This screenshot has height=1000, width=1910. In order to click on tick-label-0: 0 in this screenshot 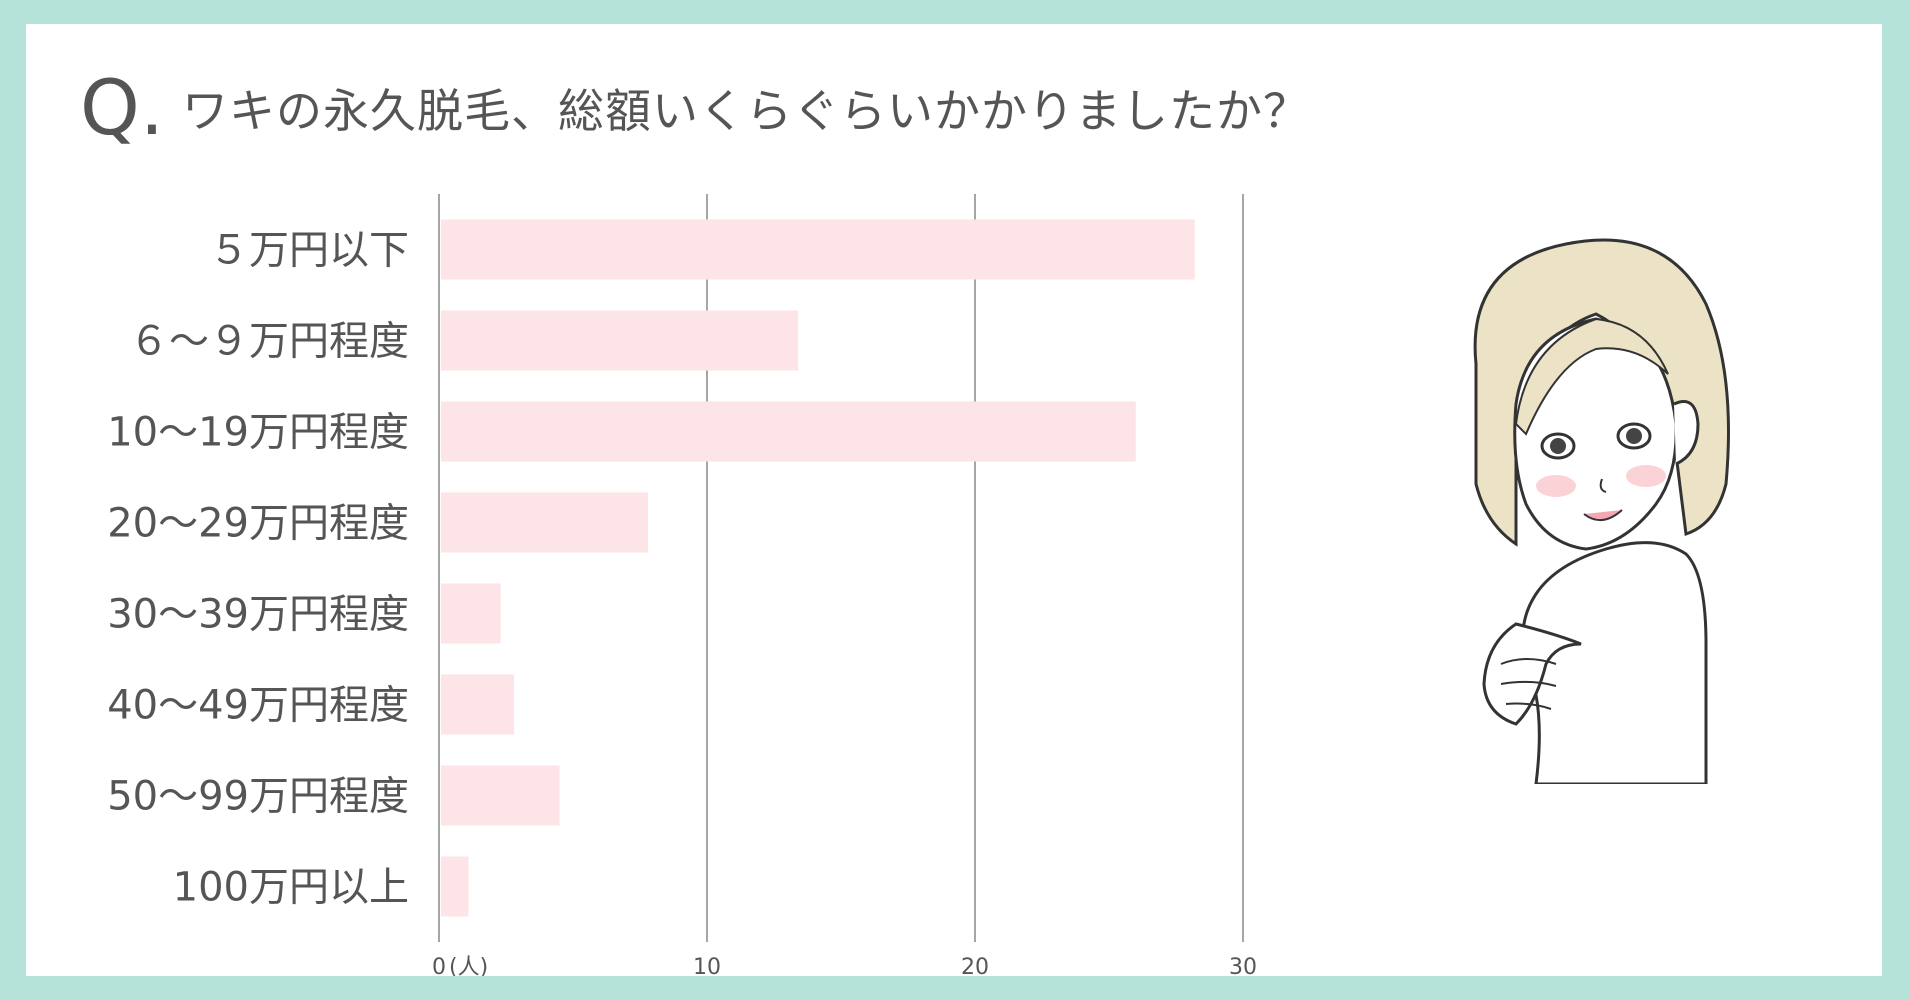, I will do `click(439, 965)`.